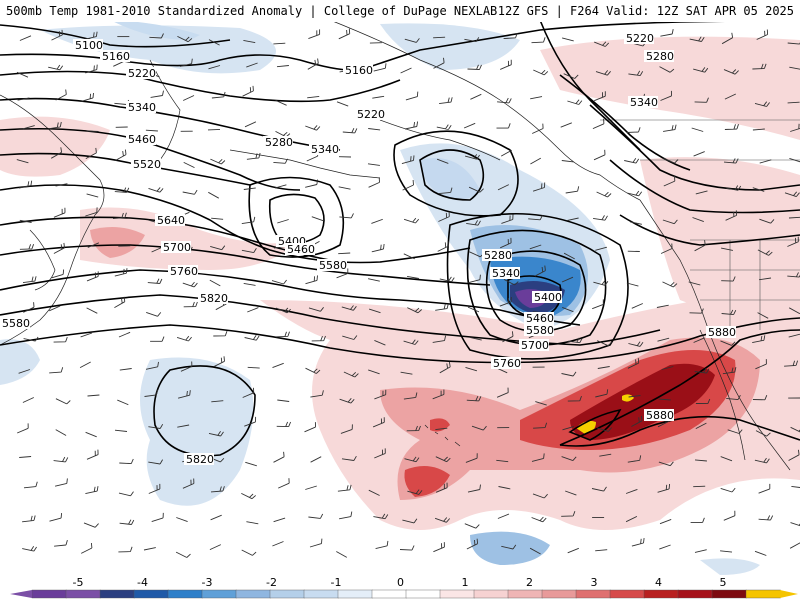  What do you see at coordinates (142, 582) in the screenshot?
I see `colorbar-tick-label: -4` at bounding box center [142, 582].